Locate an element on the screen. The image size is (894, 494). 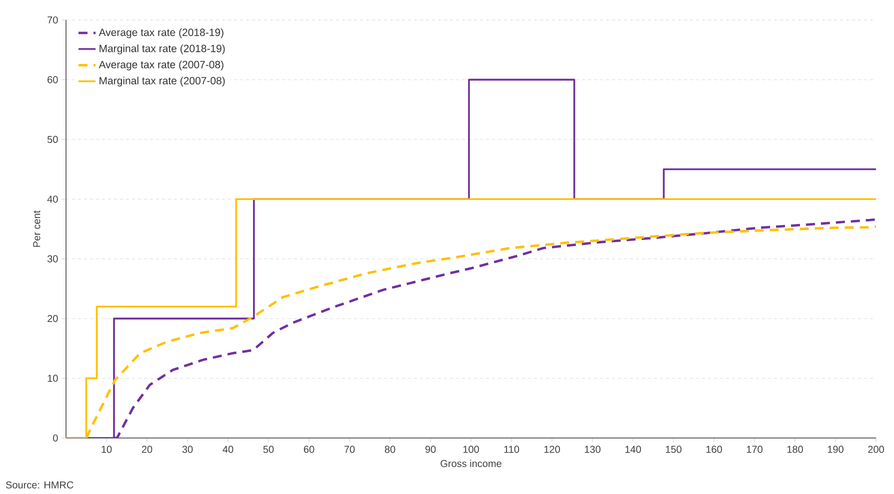
legend-label: Marginal tax rate (2018-19) is located at coordinates (162, 49).